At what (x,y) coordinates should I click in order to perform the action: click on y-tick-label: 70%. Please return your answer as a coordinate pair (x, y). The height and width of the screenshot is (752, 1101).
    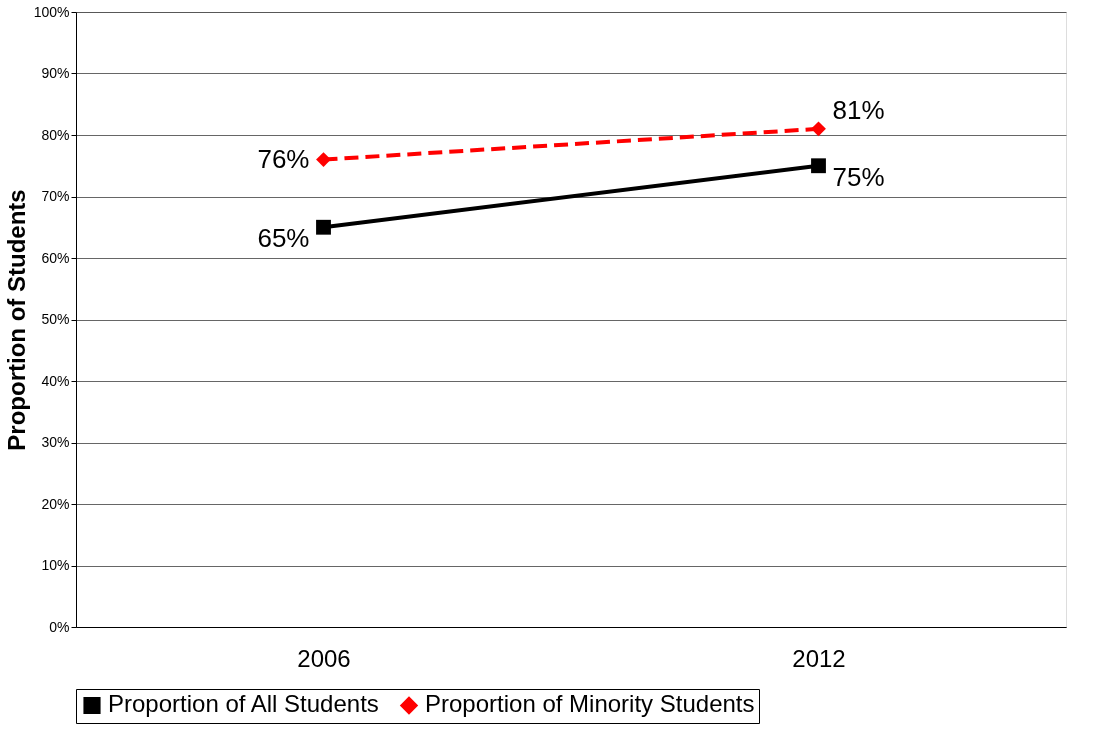
    Looking at the image, I should click on (55, 196).